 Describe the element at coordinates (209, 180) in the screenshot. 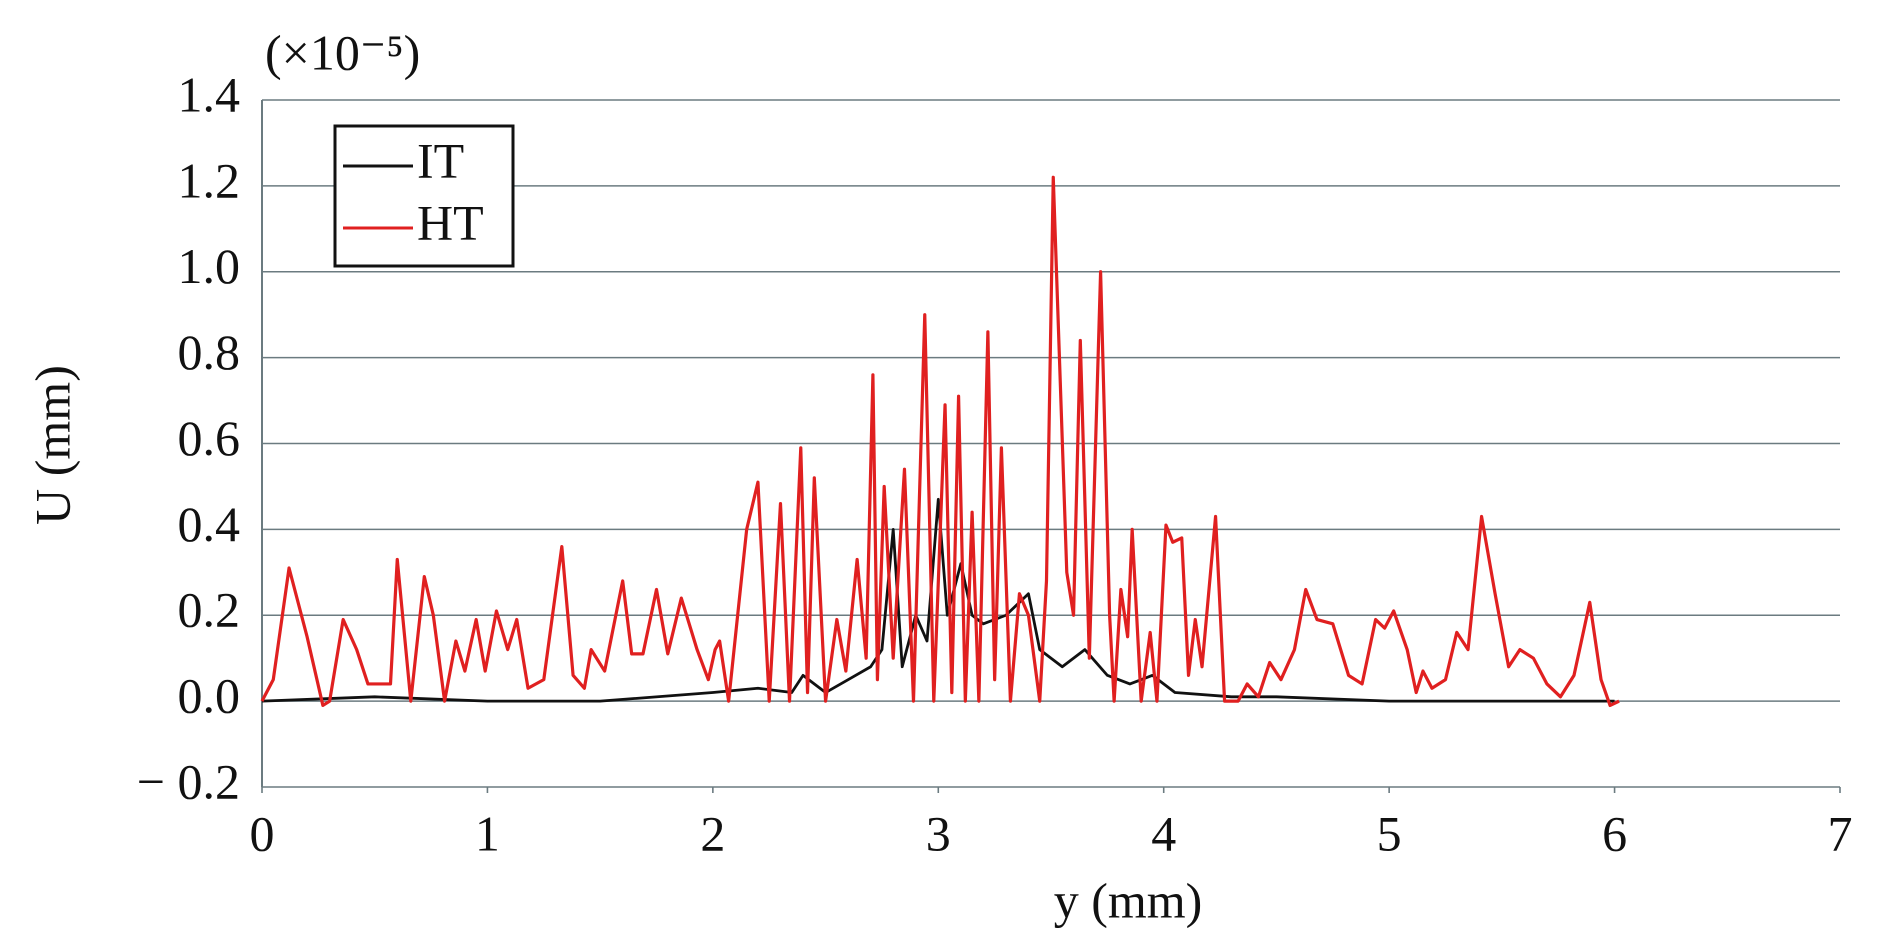

I see `y-tick-label: 1.2` at that location.